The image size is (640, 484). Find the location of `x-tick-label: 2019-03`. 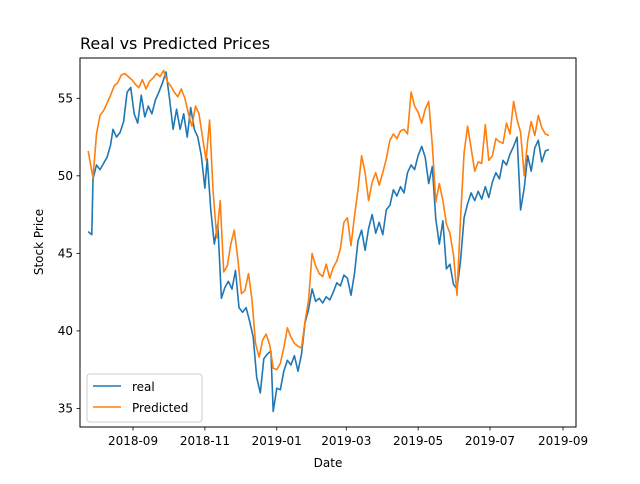

x-tick-label: 2019-03 is located at coordinates (346, 441).